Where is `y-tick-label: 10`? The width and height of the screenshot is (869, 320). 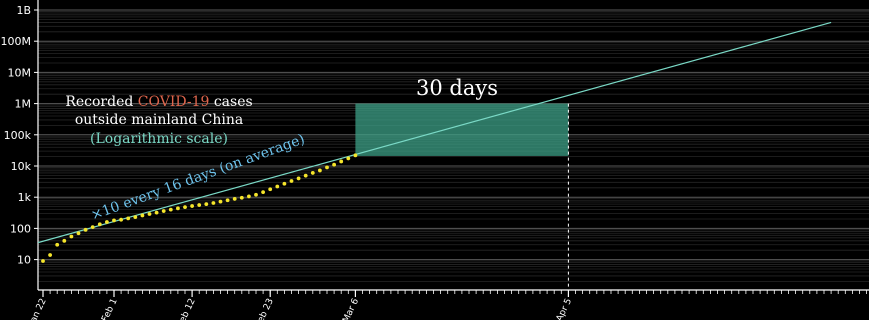
y-tick-label: 10 is located at coordinates (24, 260).